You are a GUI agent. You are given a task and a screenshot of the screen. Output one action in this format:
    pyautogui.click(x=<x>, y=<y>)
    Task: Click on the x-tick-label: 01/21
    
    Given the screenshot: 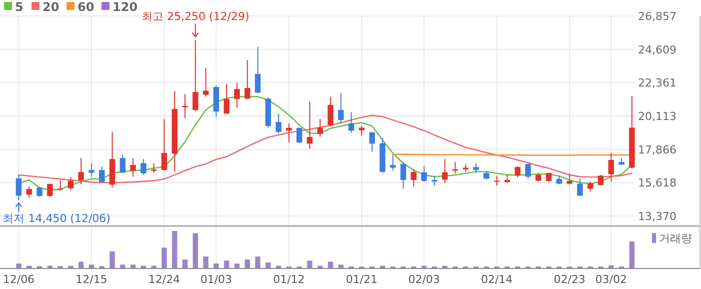 What is the action you would take?
    pyautogui.click(x=362, y=279)
    